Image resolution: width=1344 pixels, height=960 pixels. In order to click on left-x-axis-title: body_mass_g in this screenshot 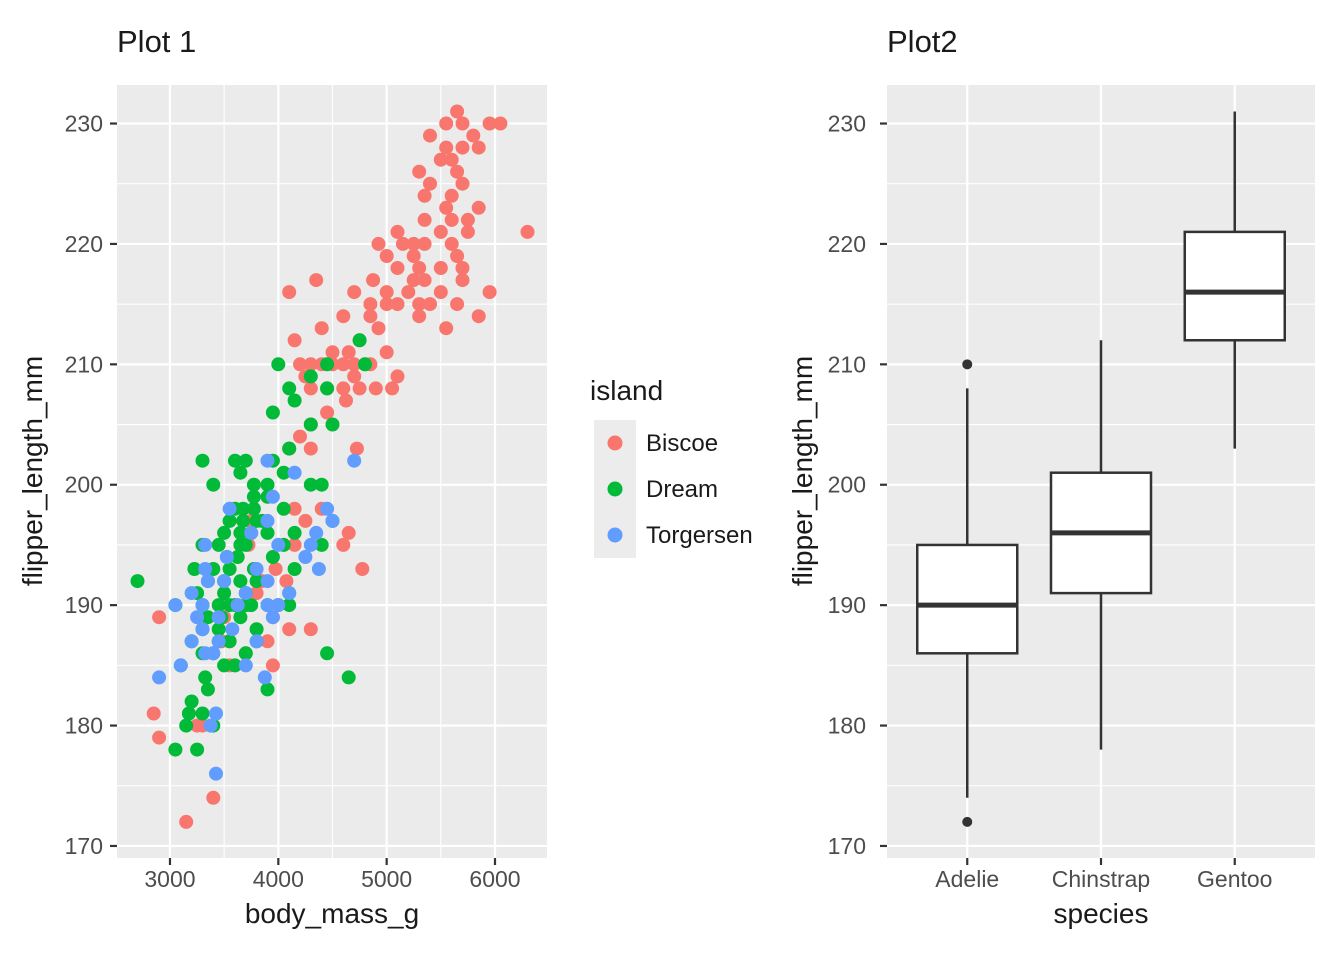, I will do `click(332, 913)`.